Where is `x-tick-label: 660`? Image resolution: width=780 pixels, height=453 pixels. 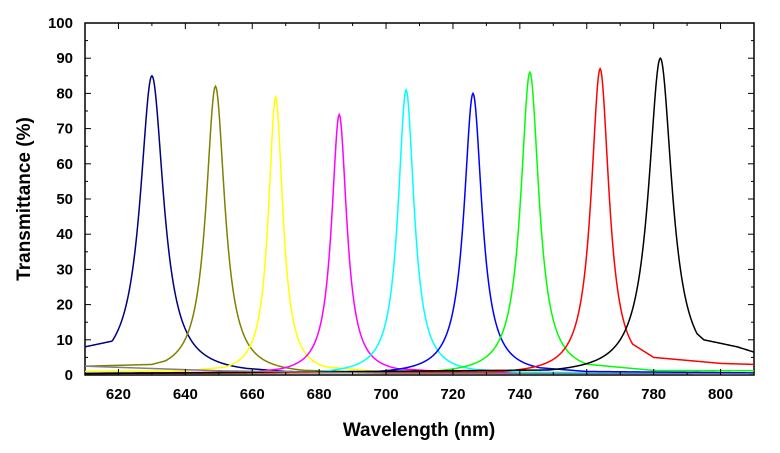 x-tick-label: 660 is located at coordinates (252, 394).